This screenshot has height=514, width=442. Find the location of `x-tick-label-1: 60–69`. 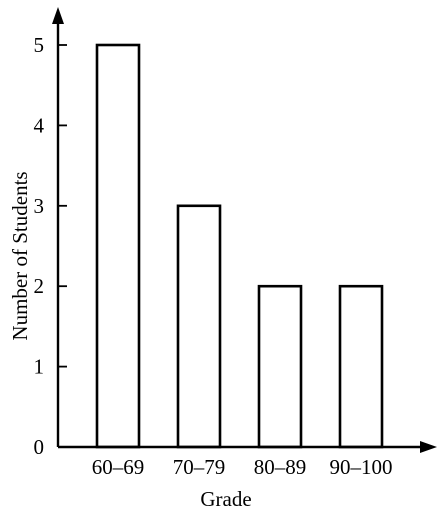

x-tick-label-1: 60–69 is located at coordinates (118, 467).